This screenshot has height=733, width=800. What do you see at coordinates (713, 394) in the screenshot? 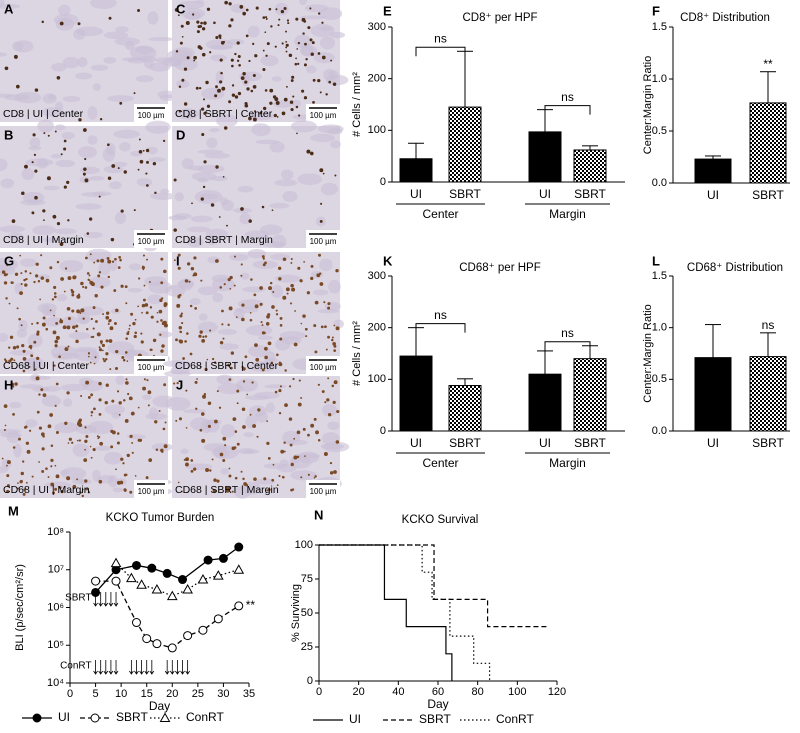
I see `bar` at bounding box center [713, 394].